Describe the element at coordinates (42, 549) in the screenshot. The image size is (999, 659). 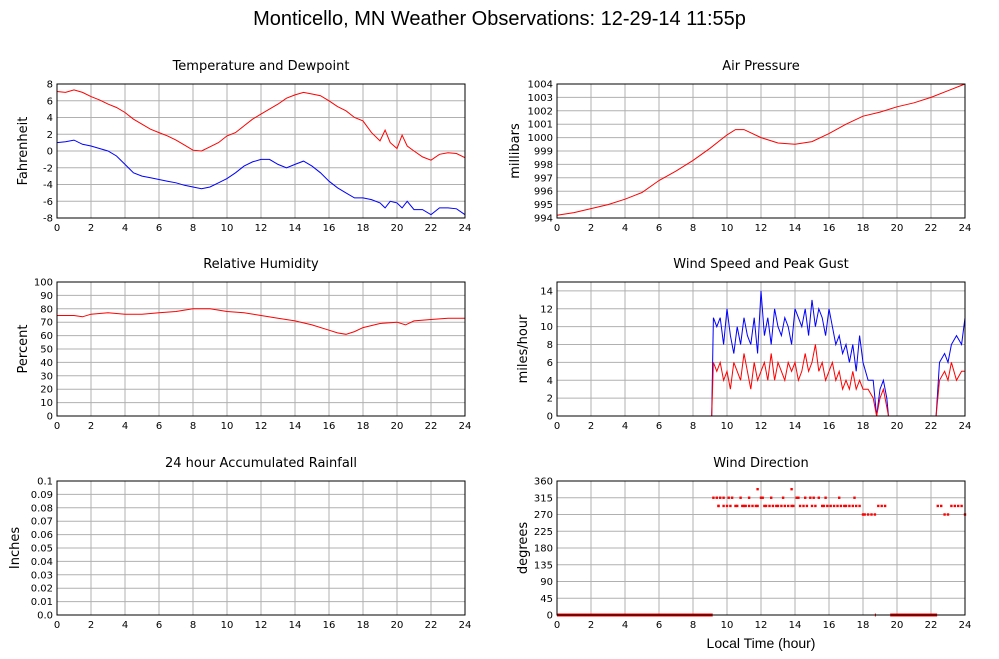
I see `y-tick-label: 0.05` at that location.